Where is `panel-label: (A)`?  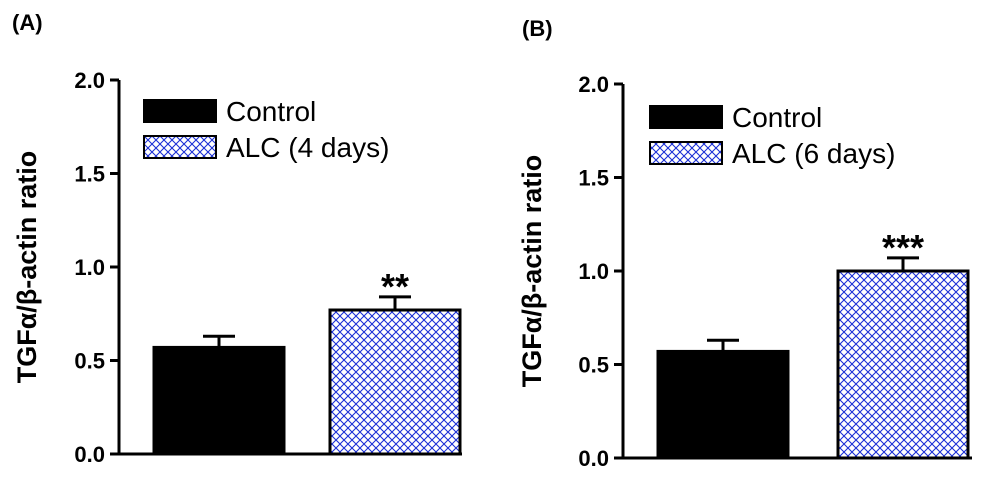
panel-label: (A) is located at coordinates (27, 22).